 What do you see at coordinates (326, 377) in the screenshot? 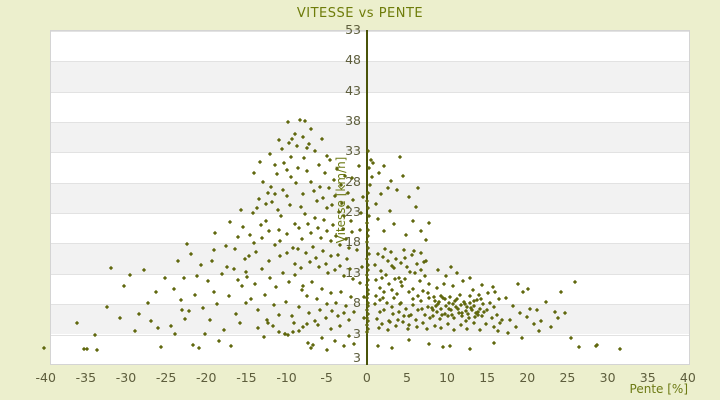
I see `x-tick-label: -5` at bounding box center [326, 377].